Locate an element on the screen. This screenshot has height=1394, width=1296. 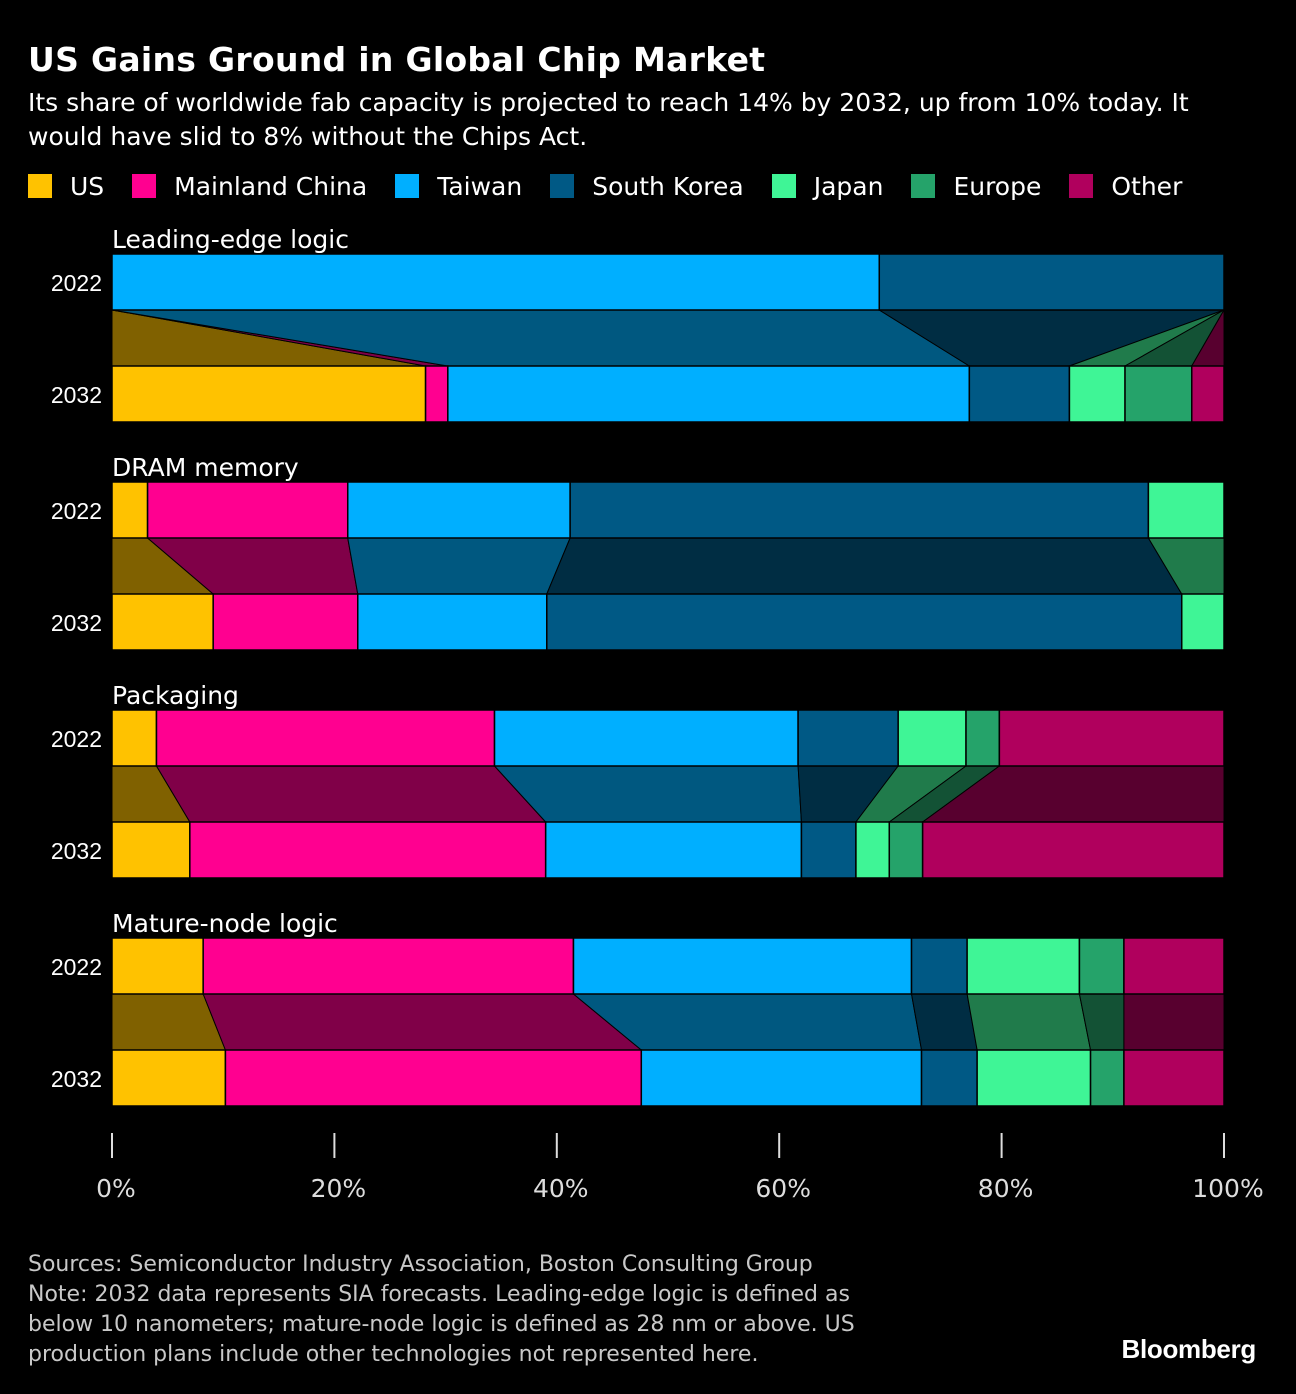
bar-packaging-2032-europe is located at coordinates (906, 850).